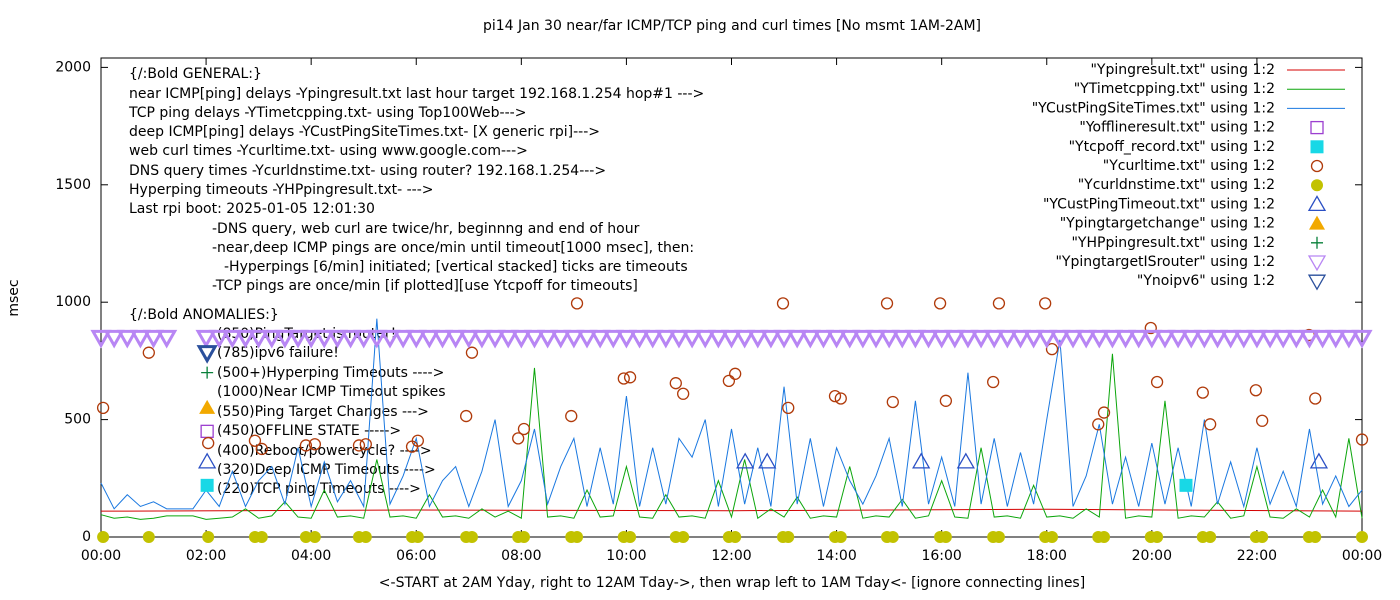  What do you see at coordinates (626, 556) in the screenshot?
I see `x-tick-label: 10:00` at bounding box center [626, 556].